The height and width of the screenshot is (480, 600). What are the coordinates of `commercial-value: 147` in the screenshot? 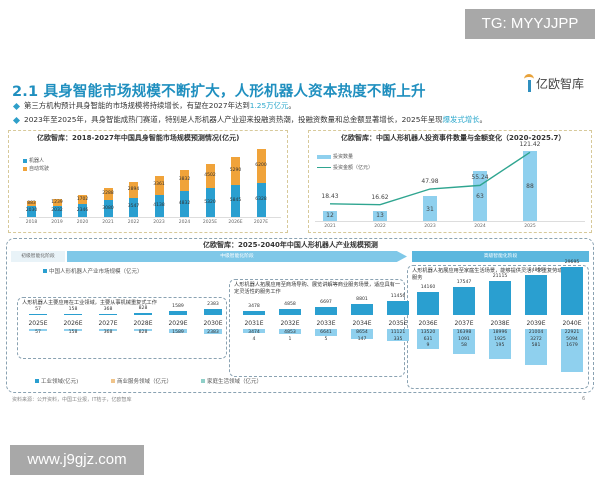 It's located at (362, 339).